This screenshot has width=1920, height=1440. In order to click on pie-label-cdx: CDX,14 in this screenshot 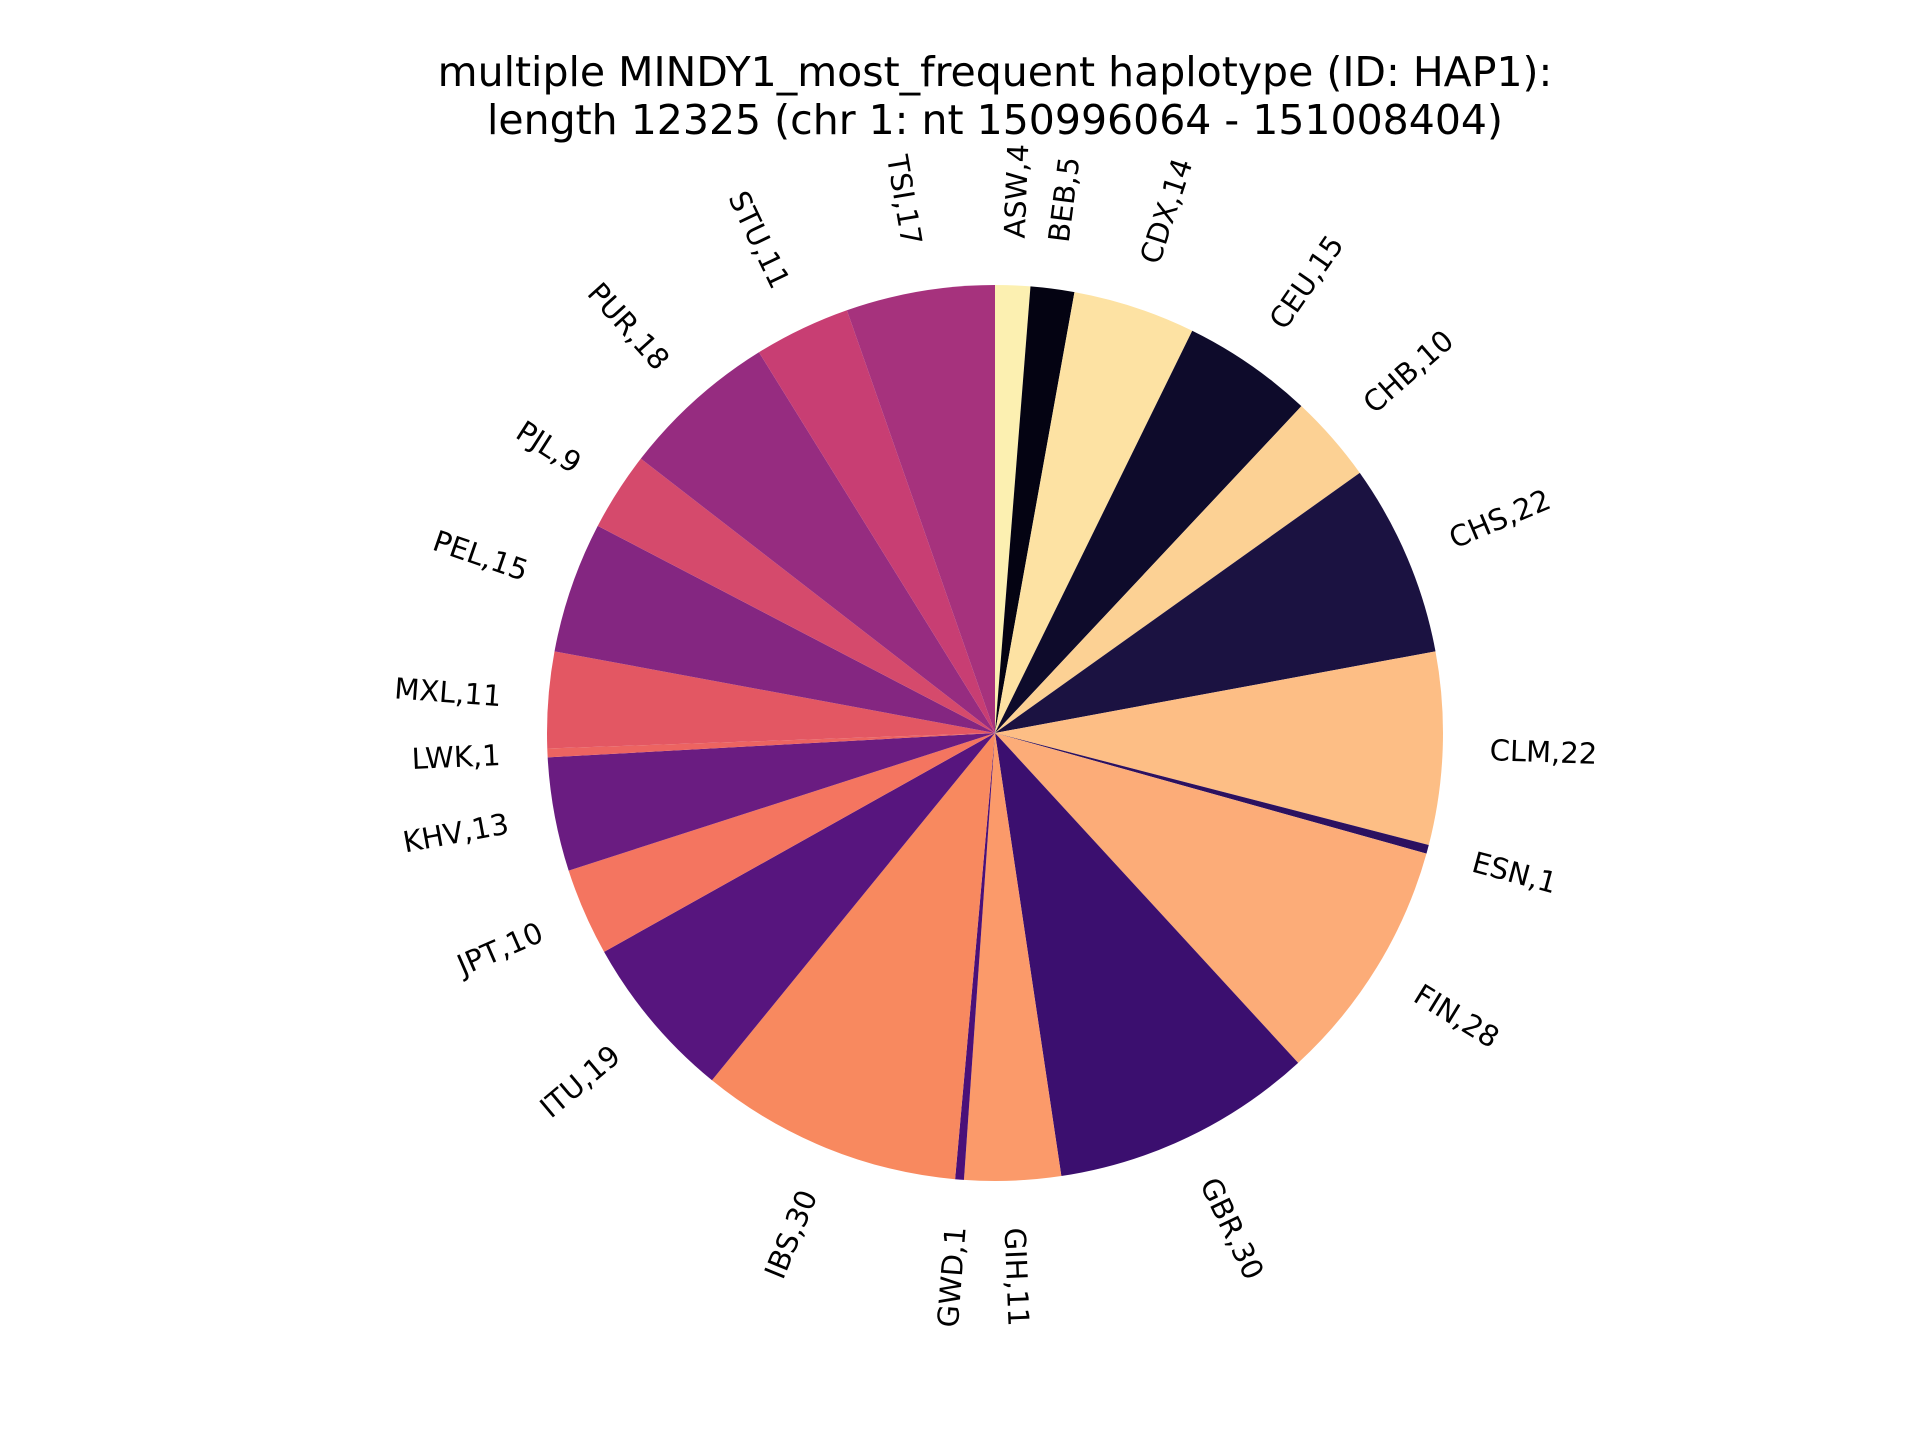, I will do `click(1166, 211)`.